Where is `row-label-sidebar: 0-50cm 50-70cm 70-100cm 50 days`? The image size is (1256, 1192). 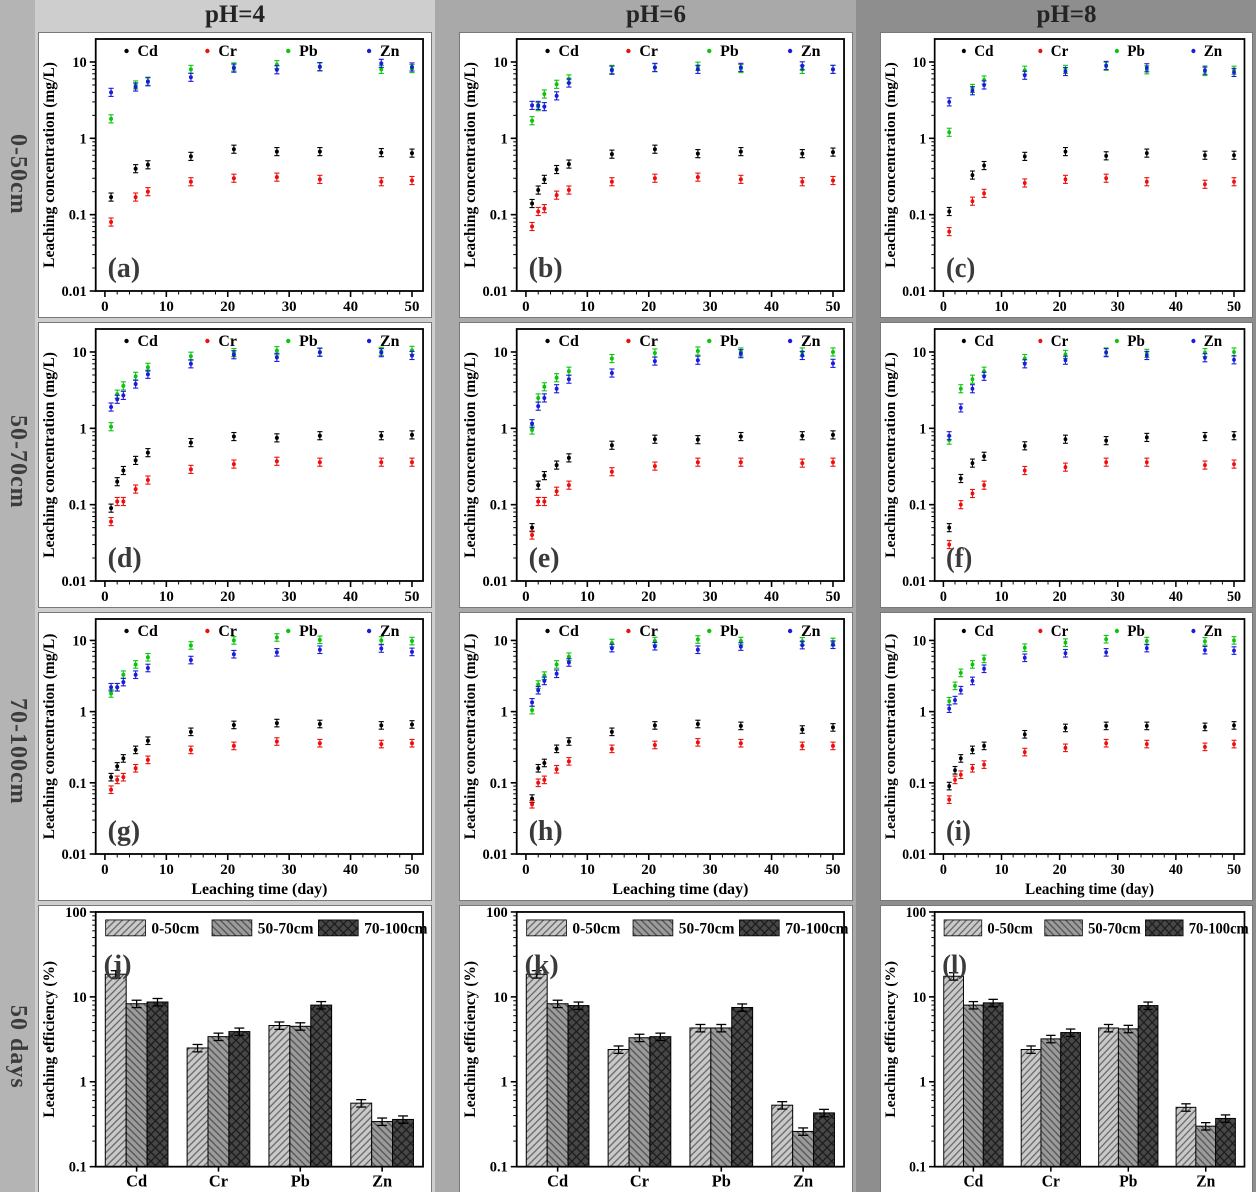
row-label-sidebar: 0-50cm 50-70cm 70-100cm 50 days is located at coordinates (17, 596).